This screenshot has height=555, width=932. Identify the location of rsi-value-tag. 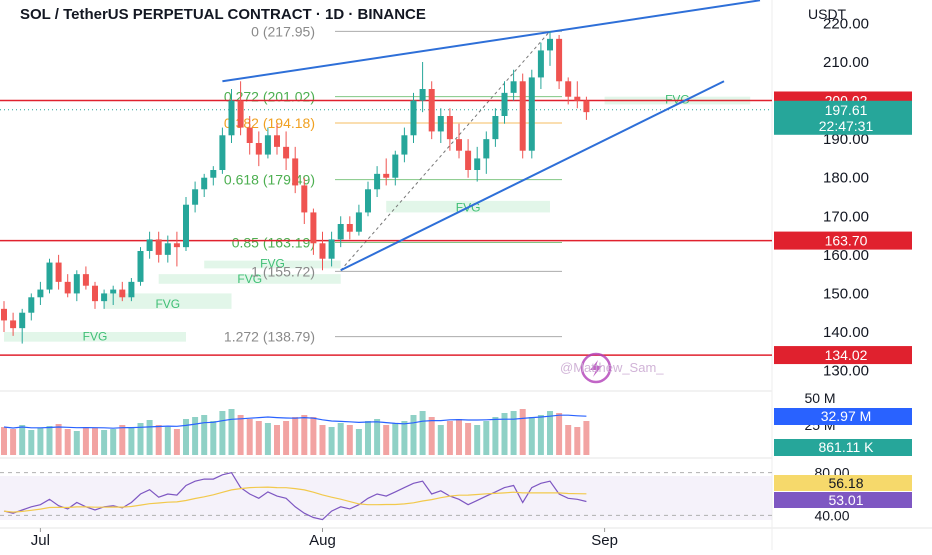
(843, 500).